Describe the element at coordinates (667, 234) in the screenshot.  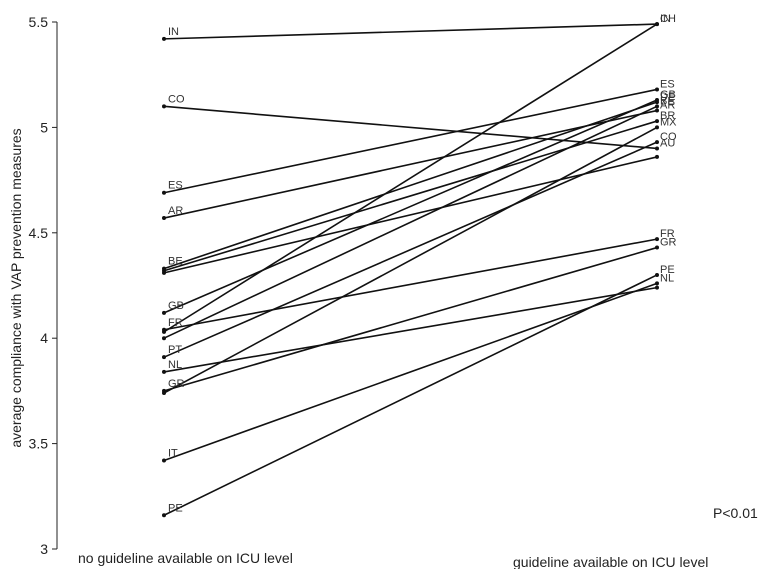
I see `right-point-label: FR` at that location.